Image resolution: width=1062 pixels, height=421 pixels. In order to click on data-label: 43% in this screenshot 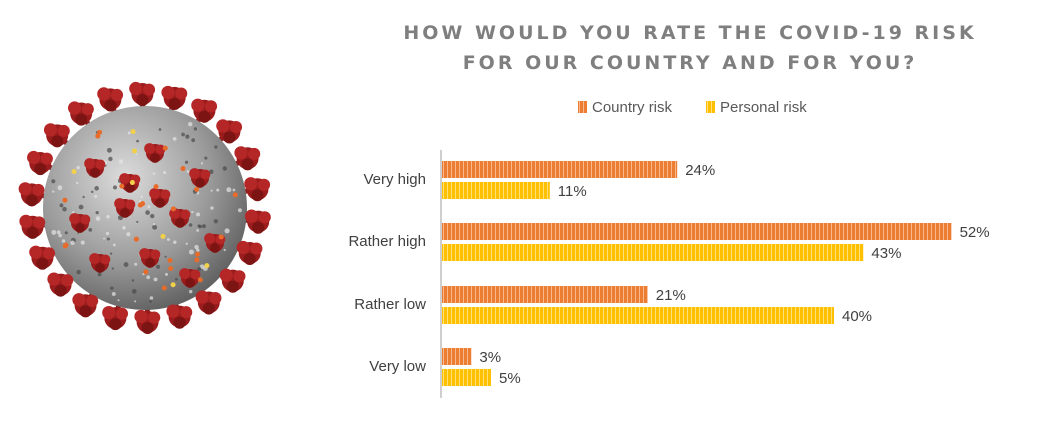, I will do `click(886, 253)`.